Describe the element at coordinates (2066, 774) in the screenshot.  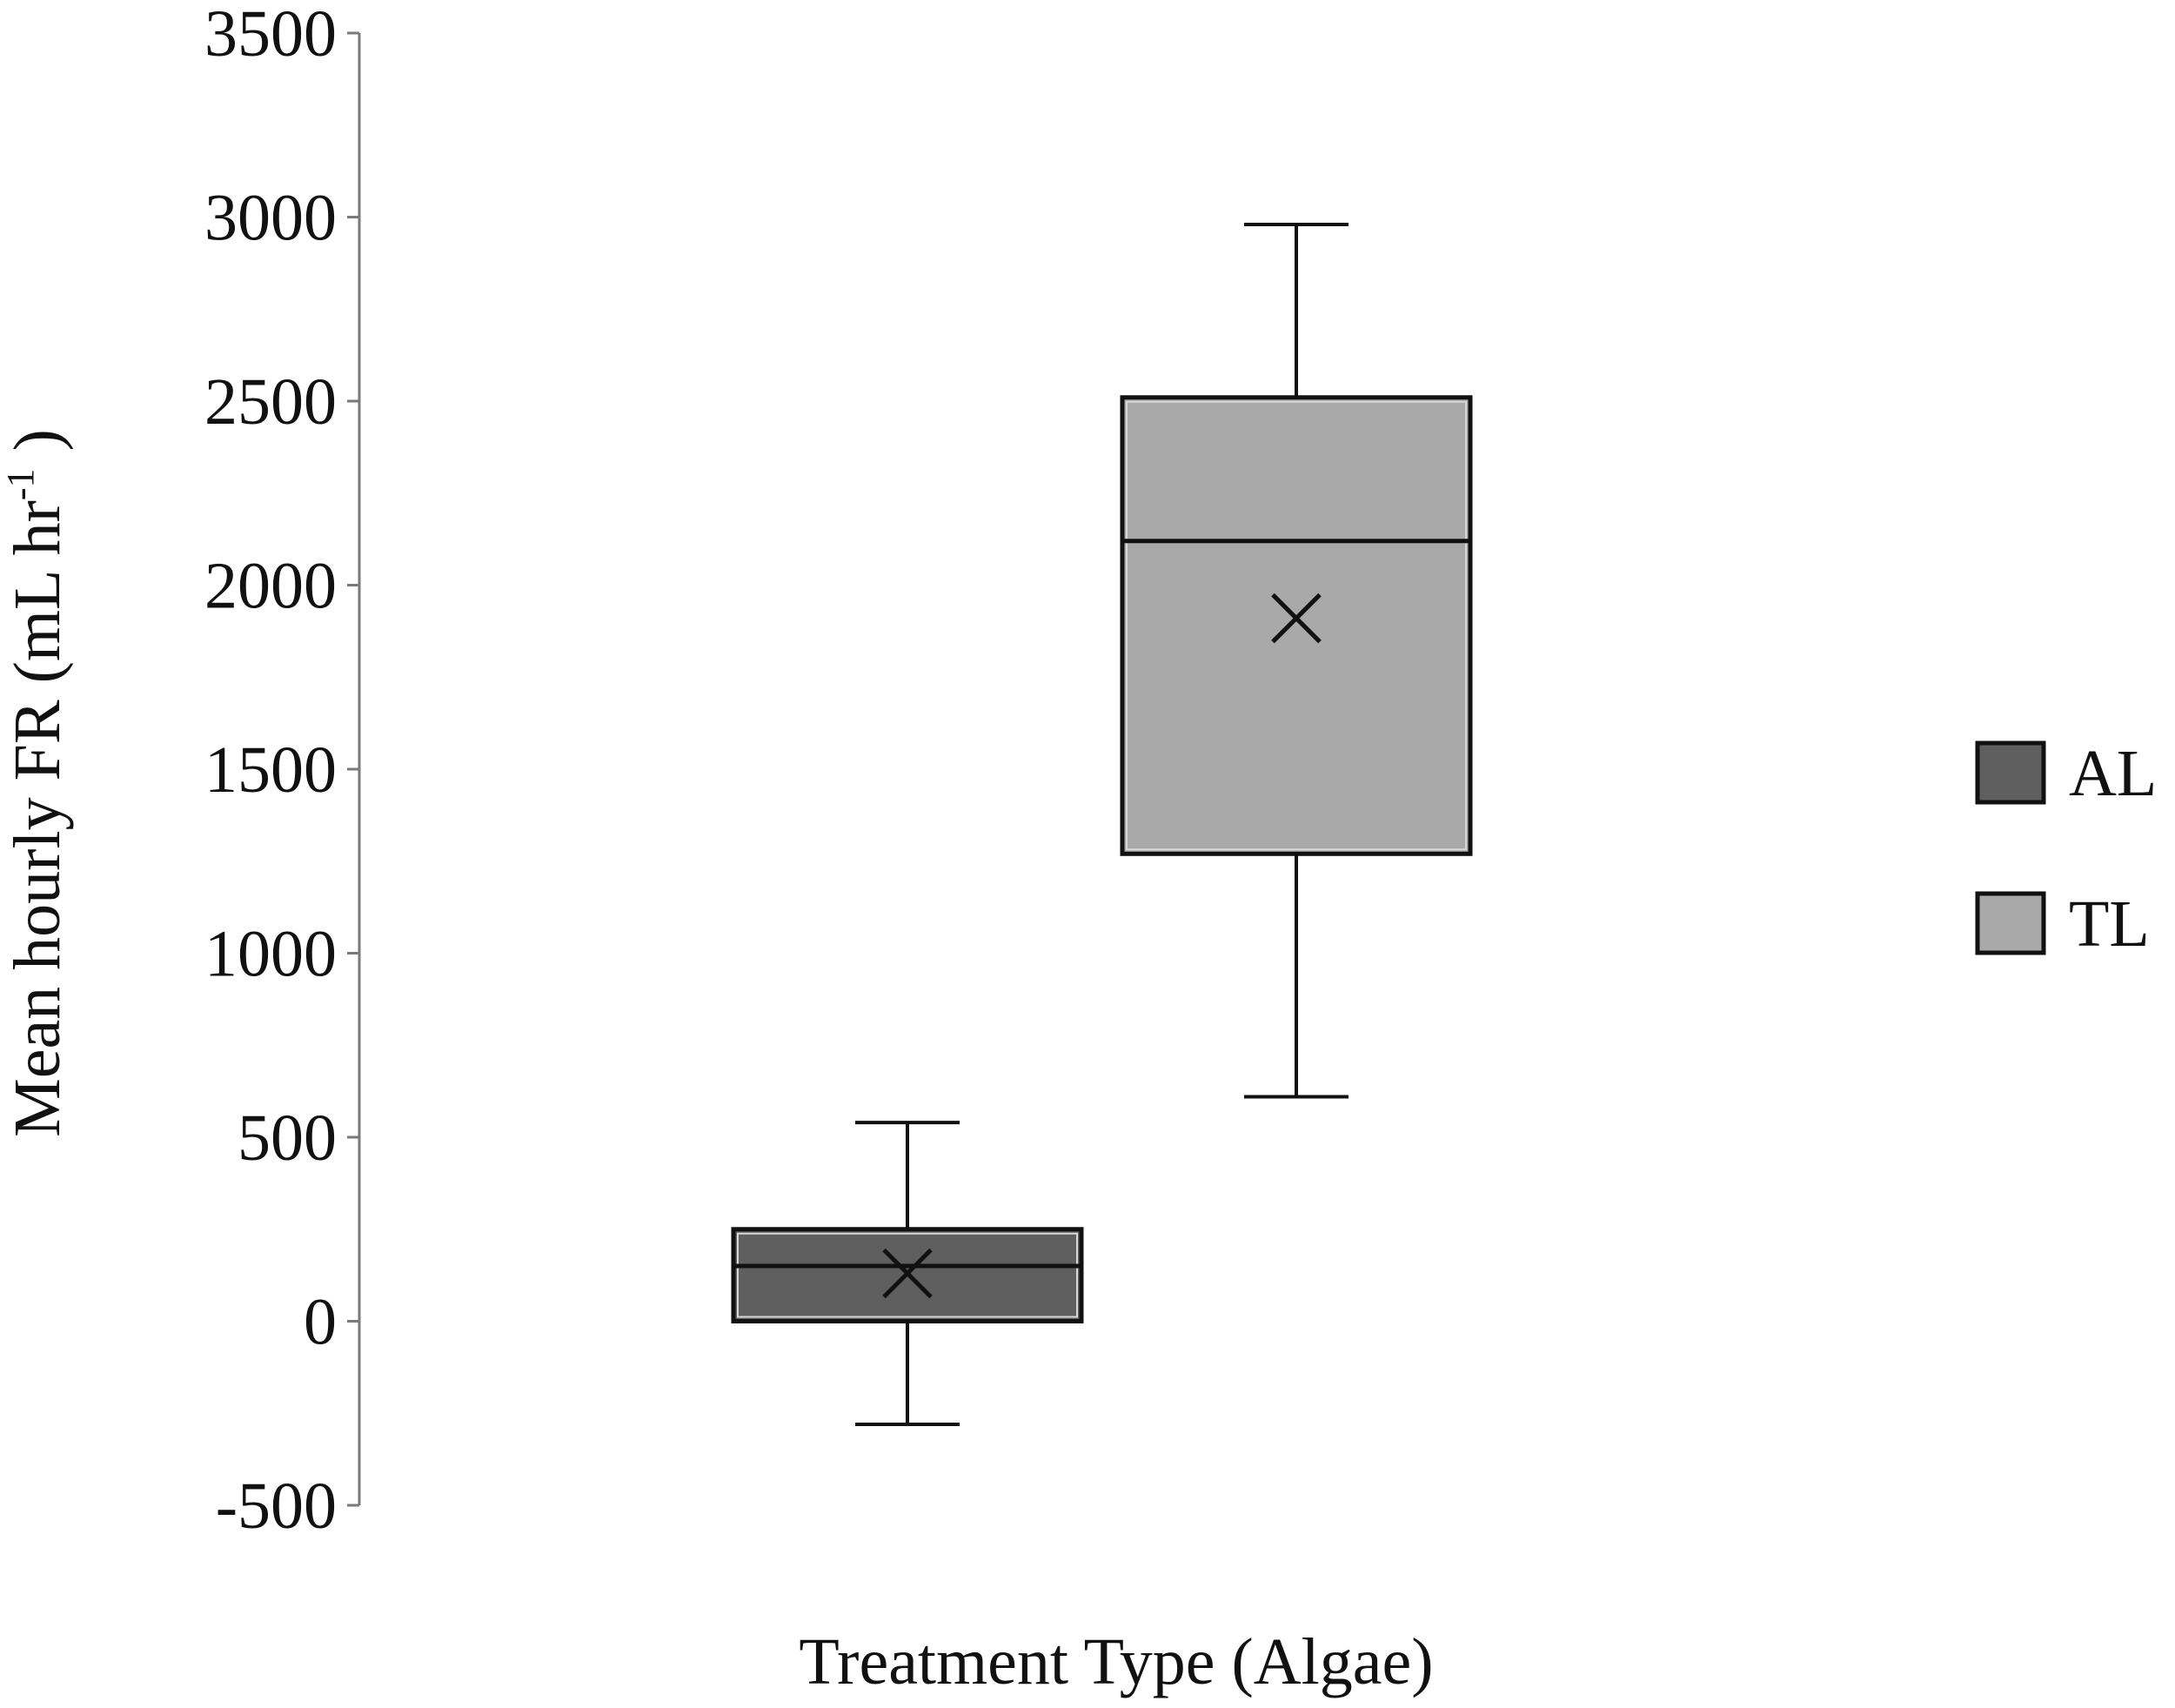
I see `legend-item-al: AL` at that location.